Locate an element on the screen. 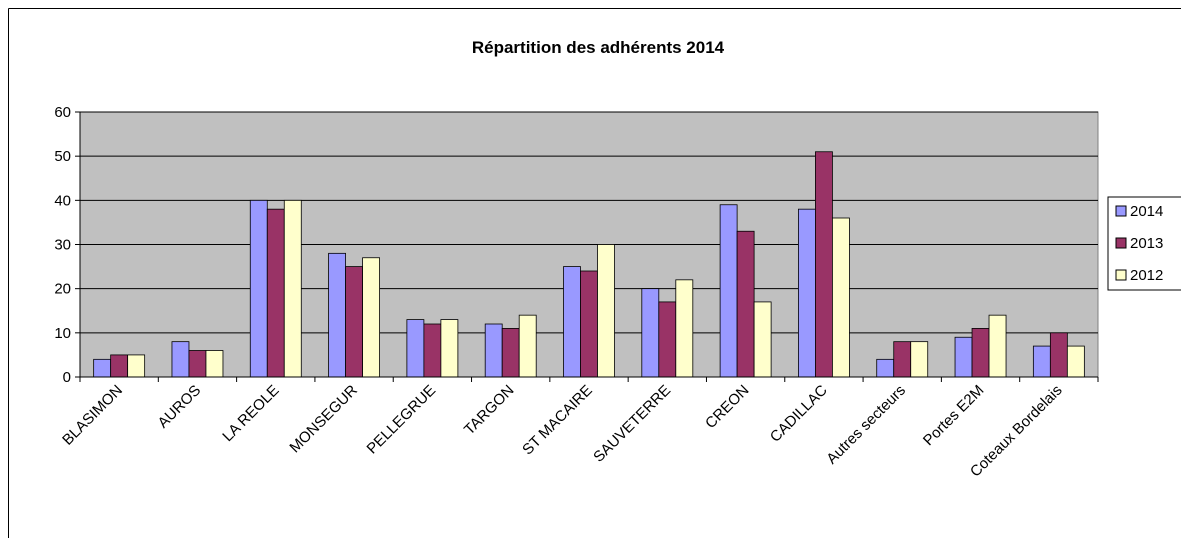  x-tick-label: SAUVETERRE is located at coordinates (632, 424).